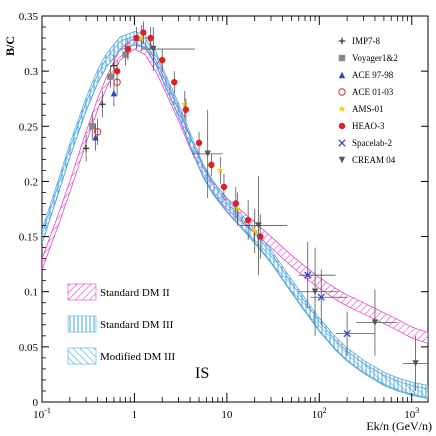 The width and height of the screenshot is (436, 436). What do you see at coordinates (137, 325) in the screenshot?
I see `legend-label: Standard DM III` at bounding box center [137, 325].